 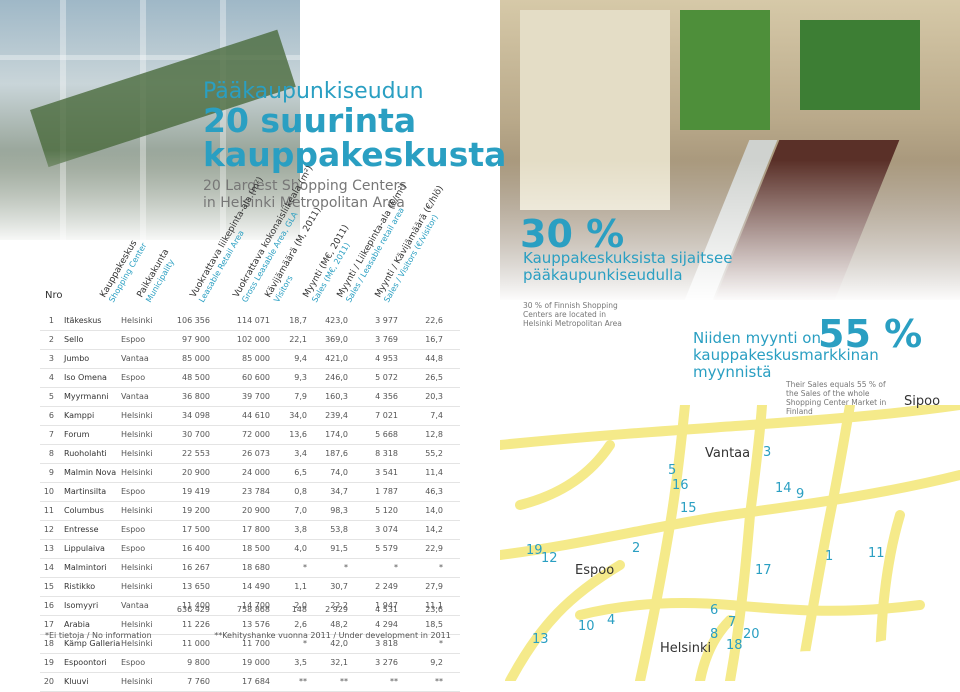 I want to click on sales-per-m2: 1 787, so click(x=386, y=491).